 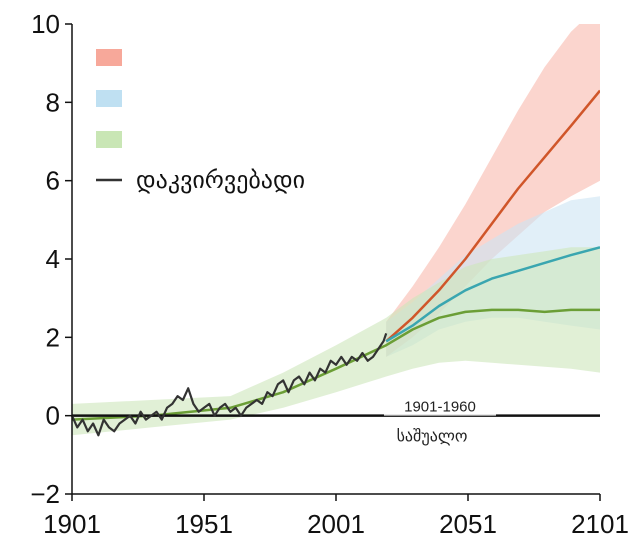 I want to click on y-tick-label: 10, so click(x=45, y=24).